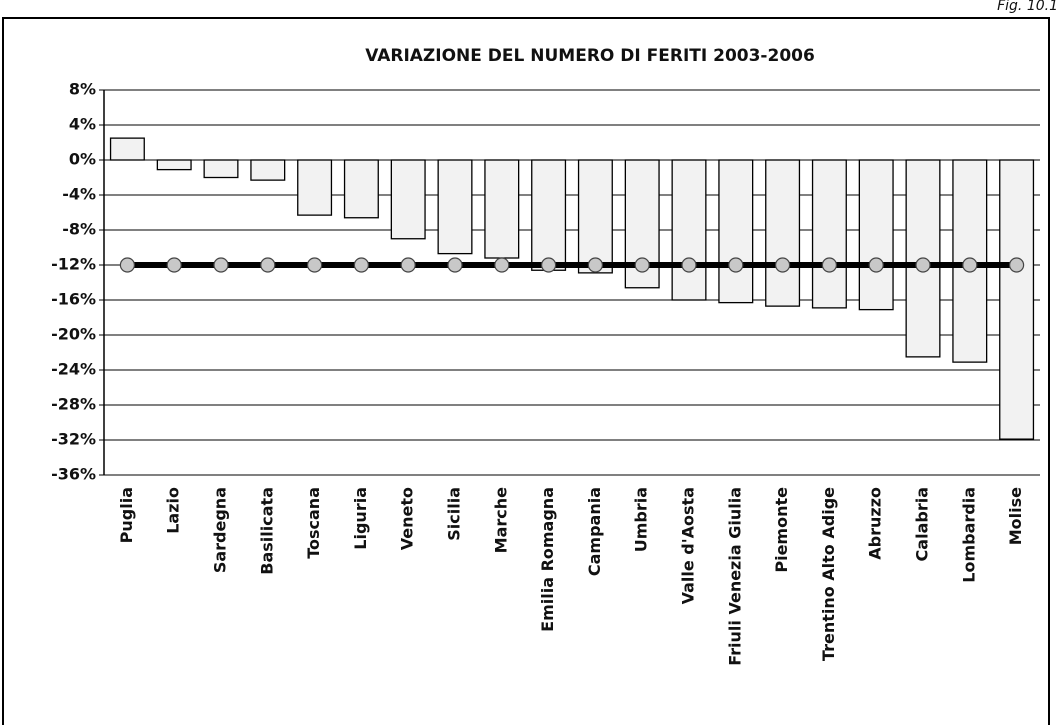 The image size is (1060, 725). What do you see at coordinates (73, 299) in the screenshot?
I see `y-tick-label: -16%` at bounding box center [73, 299].